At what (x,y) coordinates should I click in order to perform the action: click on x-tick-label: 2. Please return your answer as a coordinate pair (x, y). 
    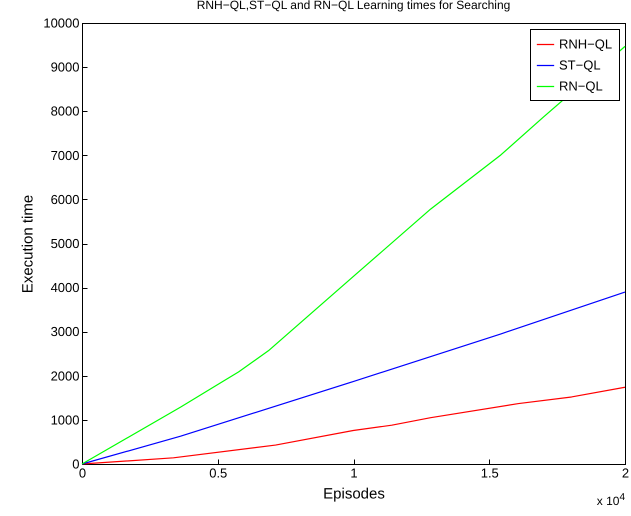
    Looking at the image, I should click on (626, 473).